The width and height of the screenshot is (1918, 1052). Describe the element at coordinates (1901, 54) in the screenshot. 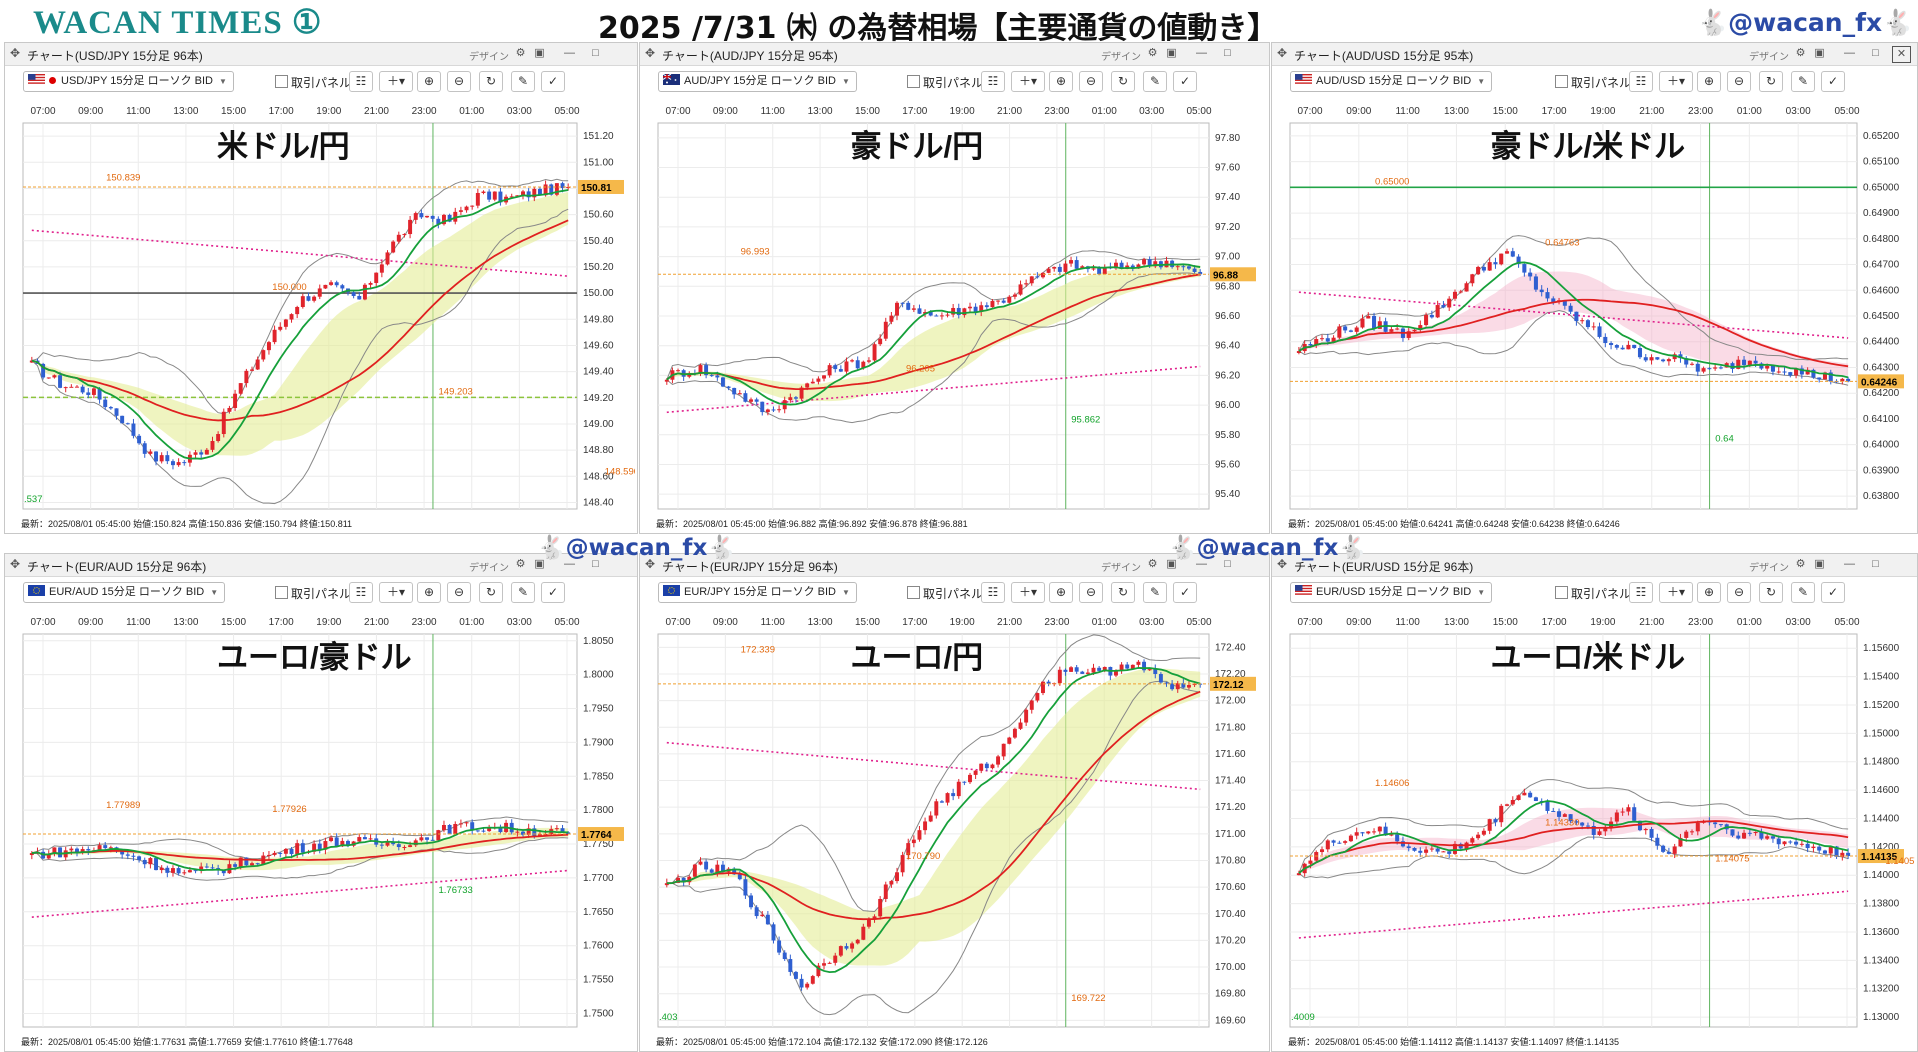

I see `close-icon: ✕` at that location.